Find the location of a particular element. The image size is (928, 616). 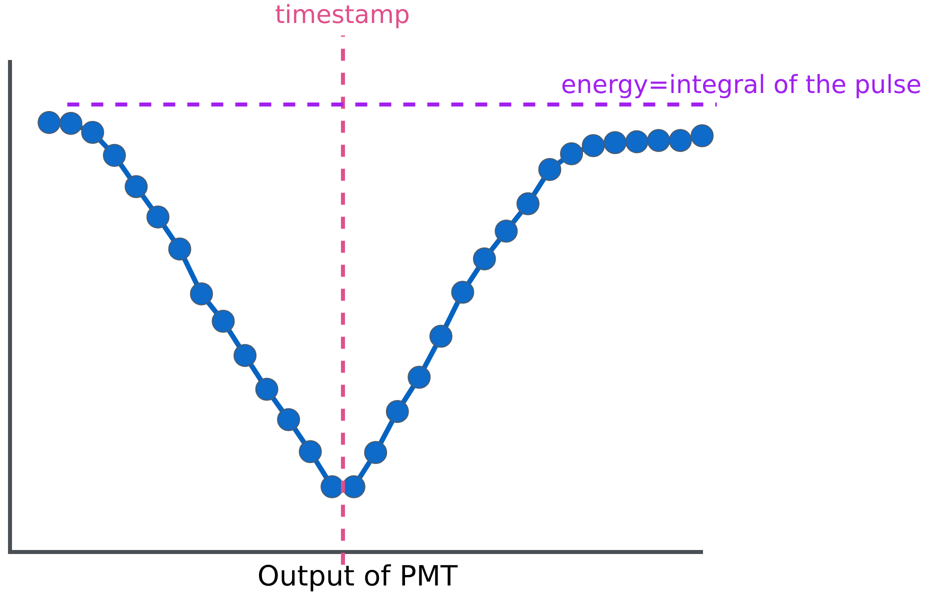

text: timestamp is located at coordinates (342, 14).